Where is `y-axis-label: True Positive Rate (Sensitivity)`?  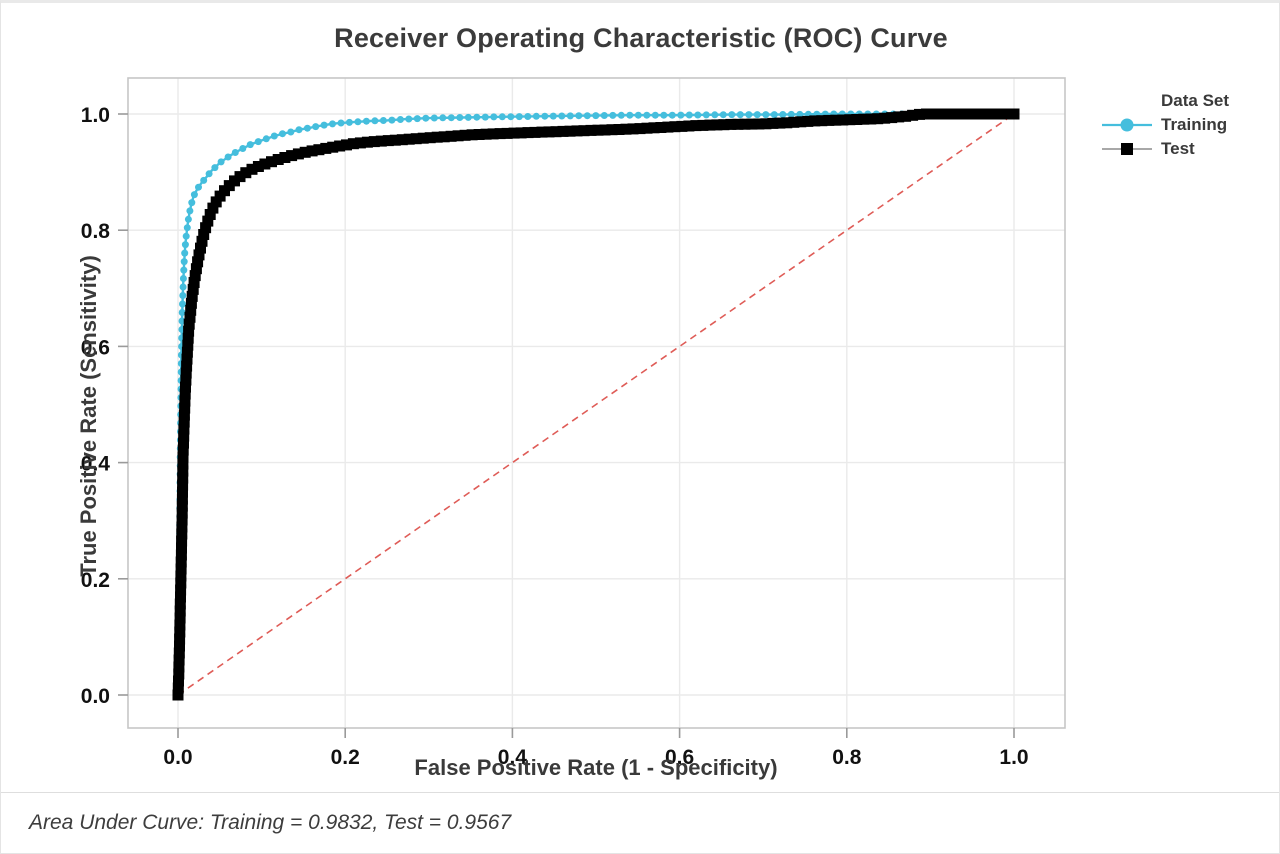 y-axis-label: True Positive Rate (Sensitivity) is located at coordinates (88, 416).